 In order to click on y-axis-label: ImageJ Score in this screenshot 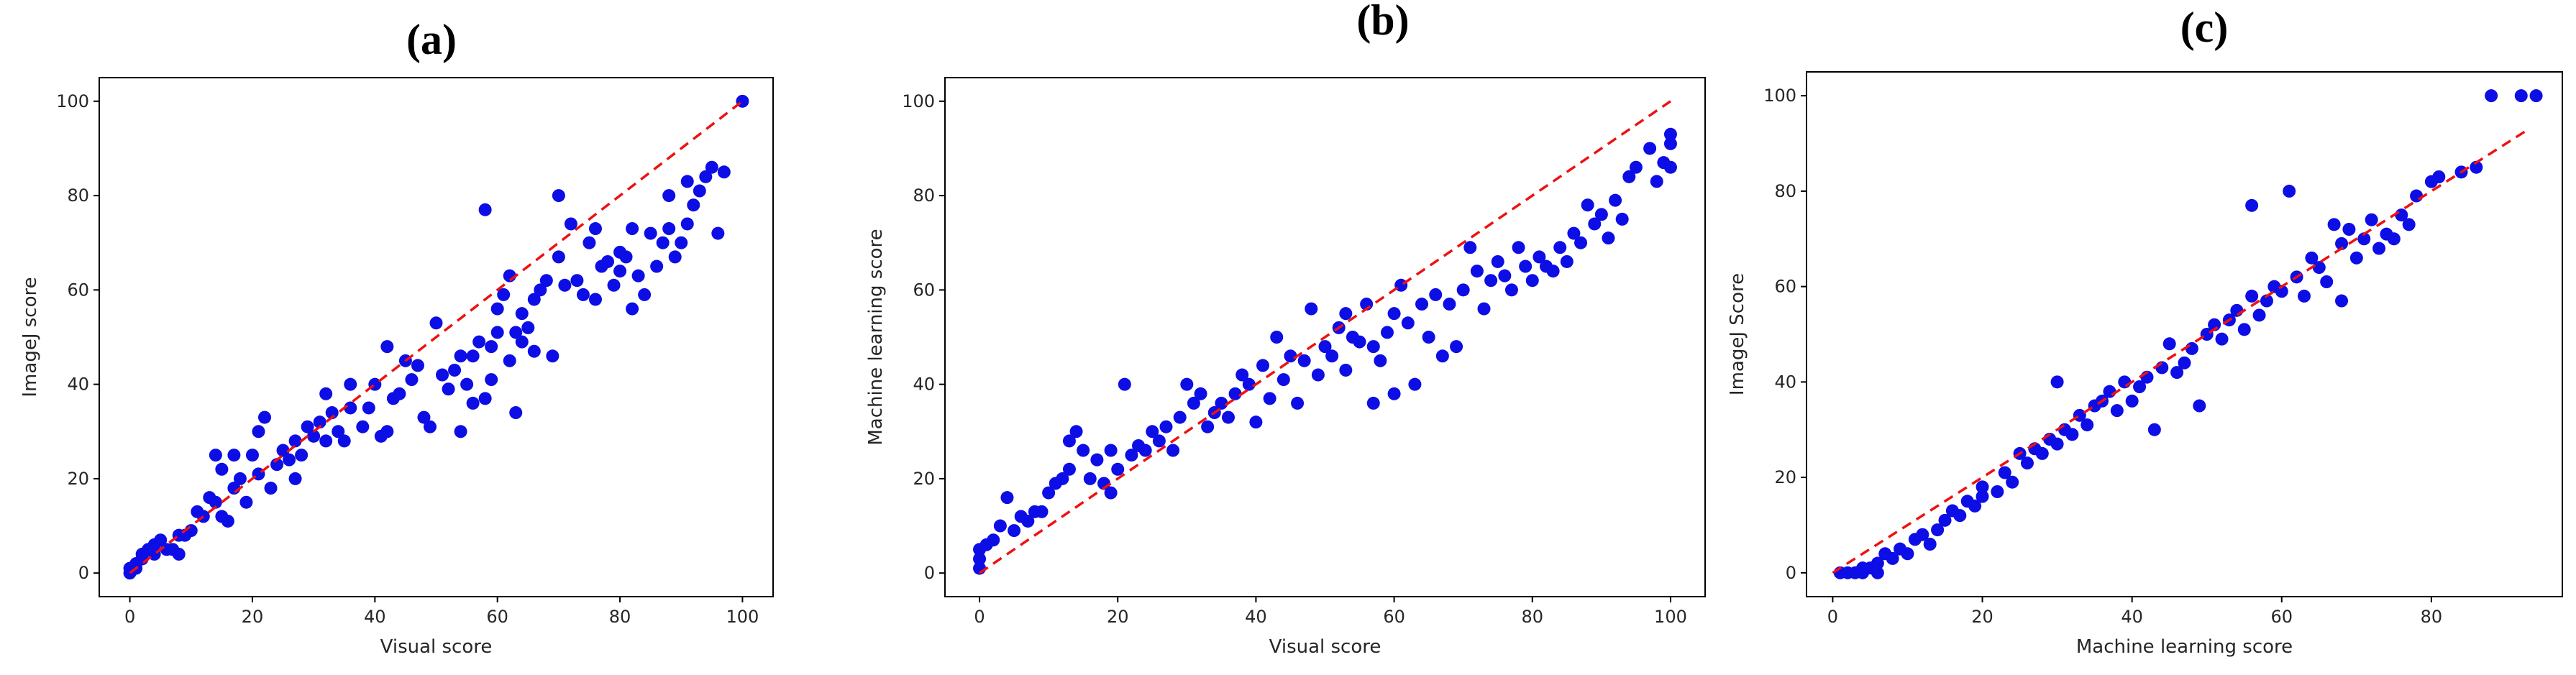, I will do `click(1737, 334)`.